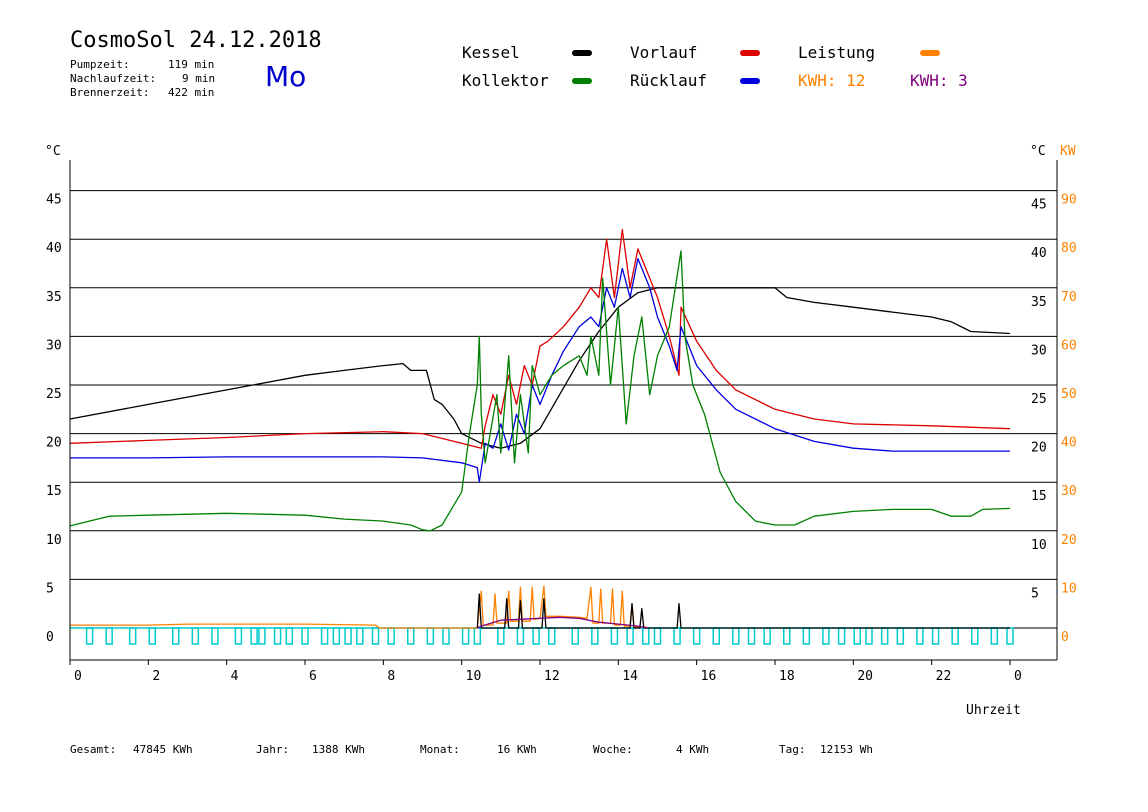  Describe the element at coordinates (54, 540) in the screenshot. I see `y-left-tick-label: 10` at that location.